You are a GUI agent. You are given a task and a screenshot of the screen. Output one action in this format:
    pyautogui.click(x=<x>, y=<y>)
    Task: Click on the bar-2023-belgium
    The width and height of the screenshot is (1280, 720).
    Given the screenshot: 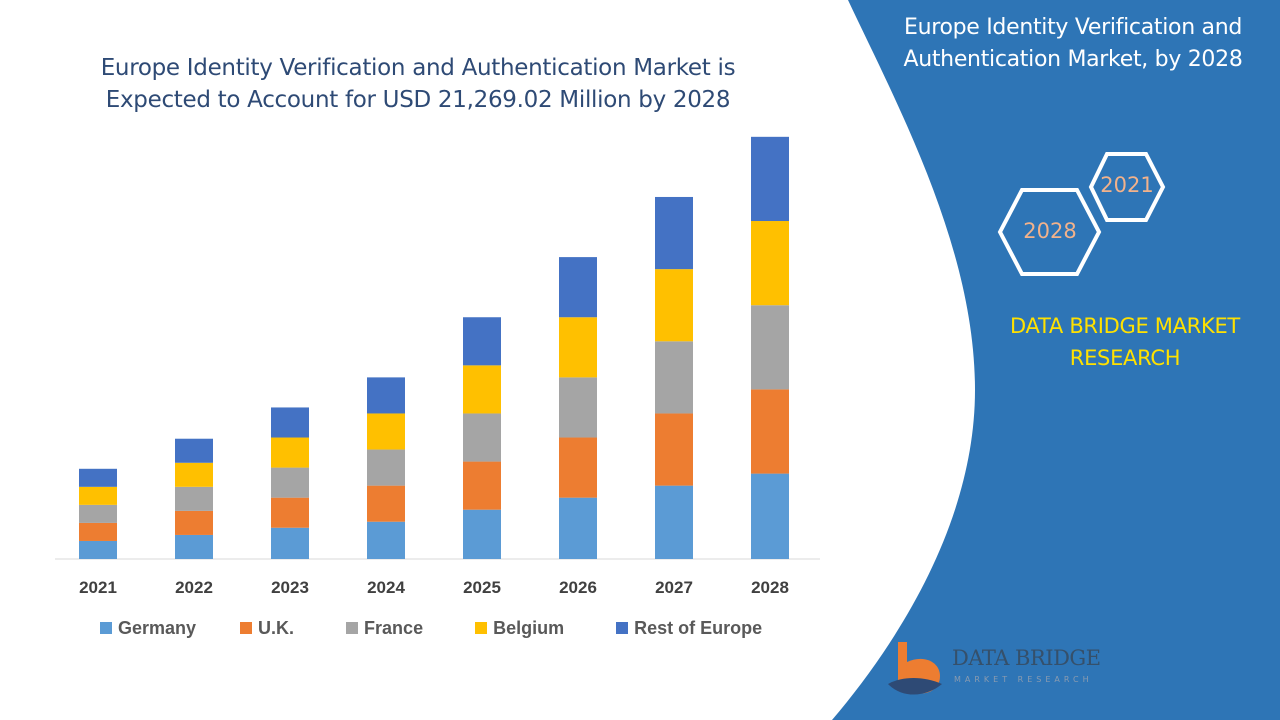 What is the action you would take?
    pyautogui.click(x=290, y=452)
    